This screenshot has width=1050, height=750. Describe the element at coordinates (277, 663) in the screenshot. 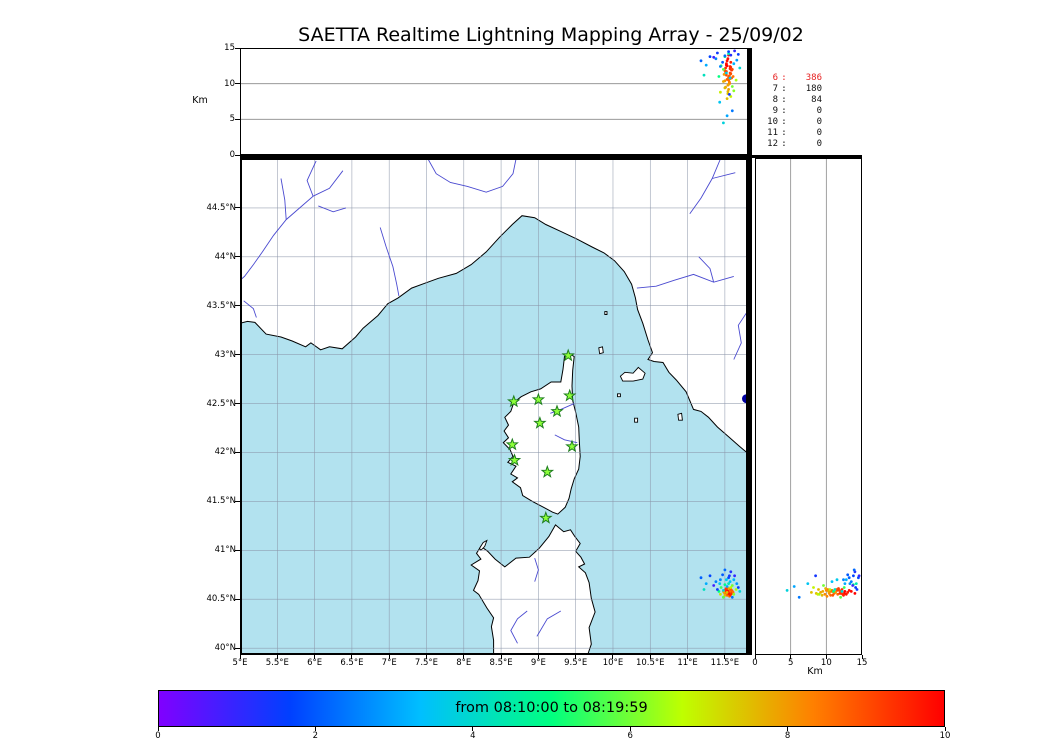

I see `lon-tick-label: 5.5°E` at that location.